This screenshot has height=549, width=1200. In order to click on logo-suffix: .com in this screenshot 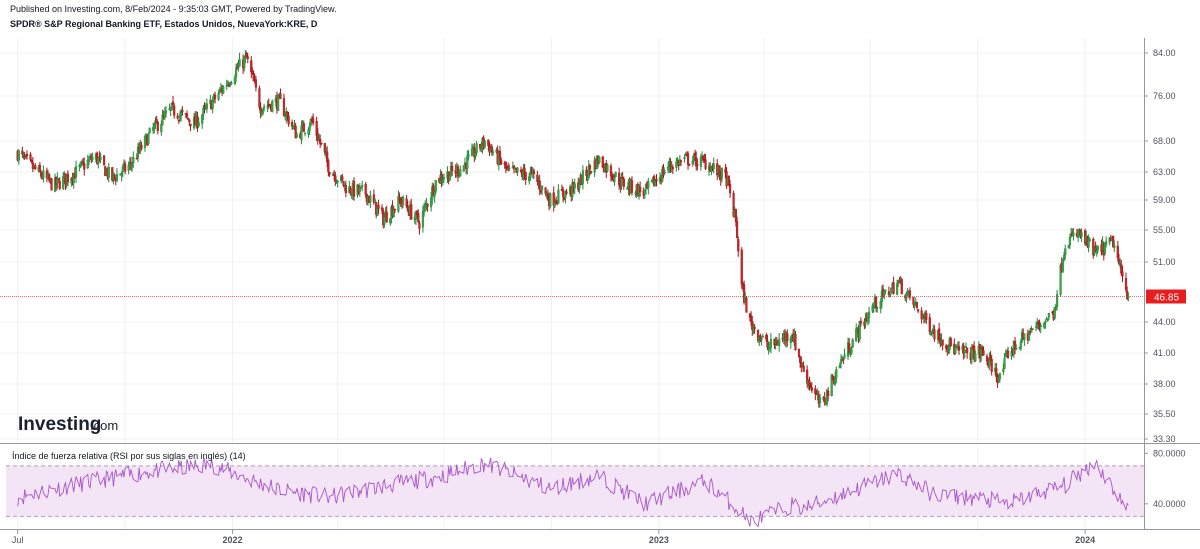, I will do `click(104, 425)`.